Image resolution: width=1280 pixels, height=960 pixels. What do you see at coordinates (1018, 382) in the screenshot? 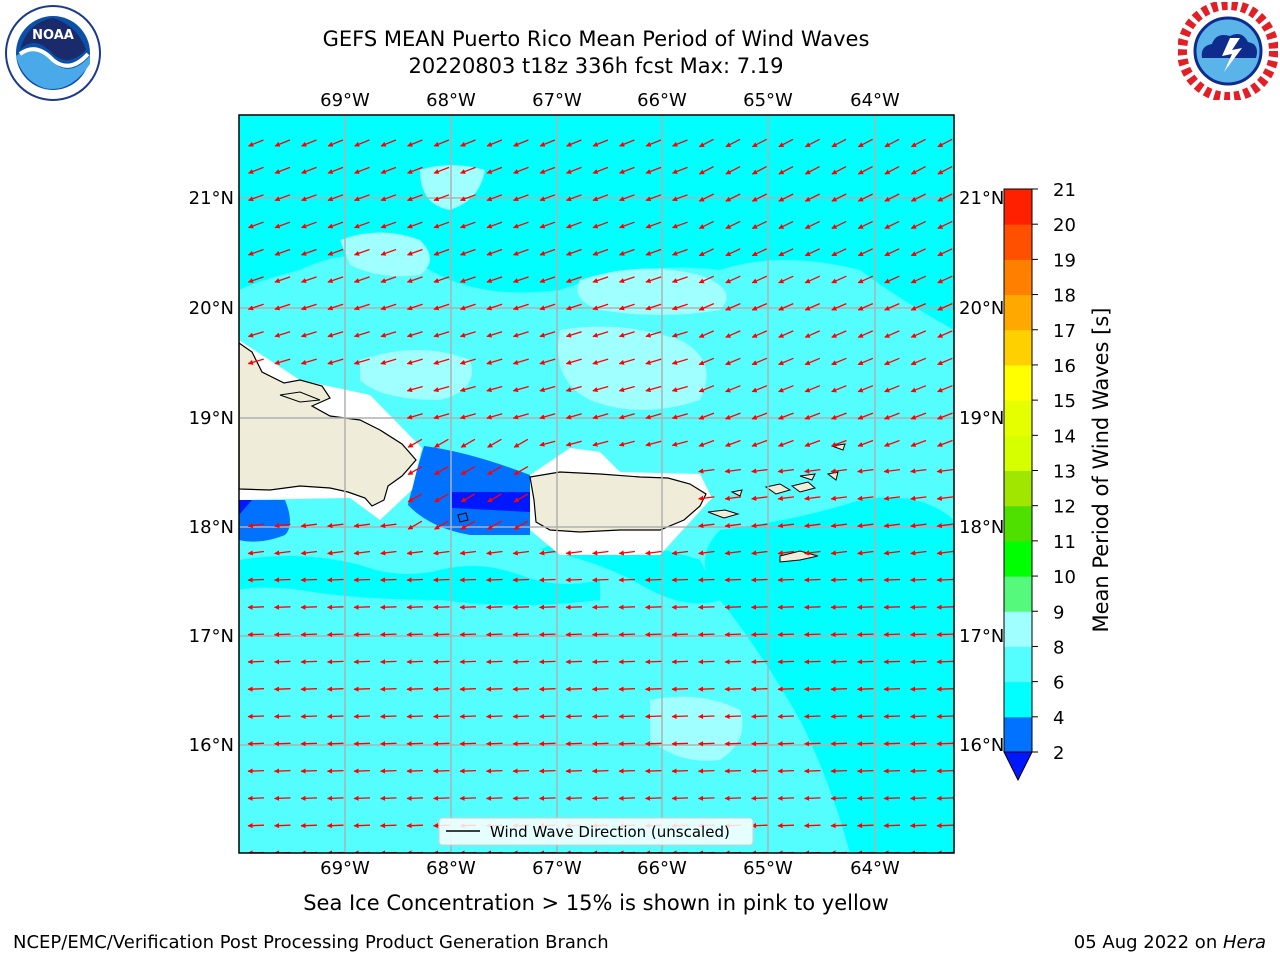
I see `colorbar-band` at bounding box center [1018, 382].